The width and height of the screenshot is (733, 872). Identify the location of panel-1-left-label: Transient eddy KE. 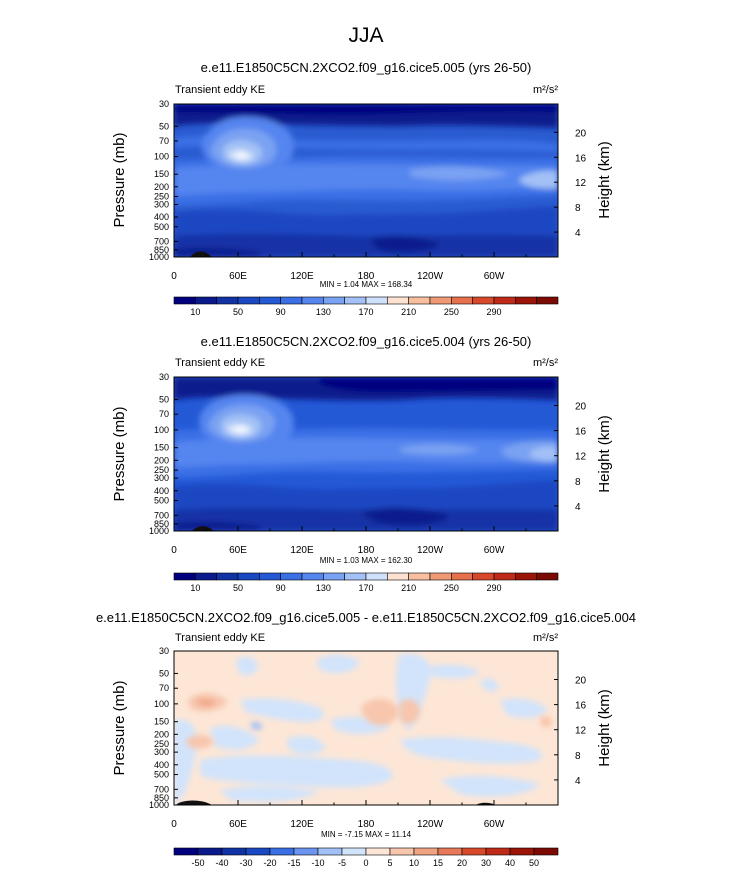
(220, 90).